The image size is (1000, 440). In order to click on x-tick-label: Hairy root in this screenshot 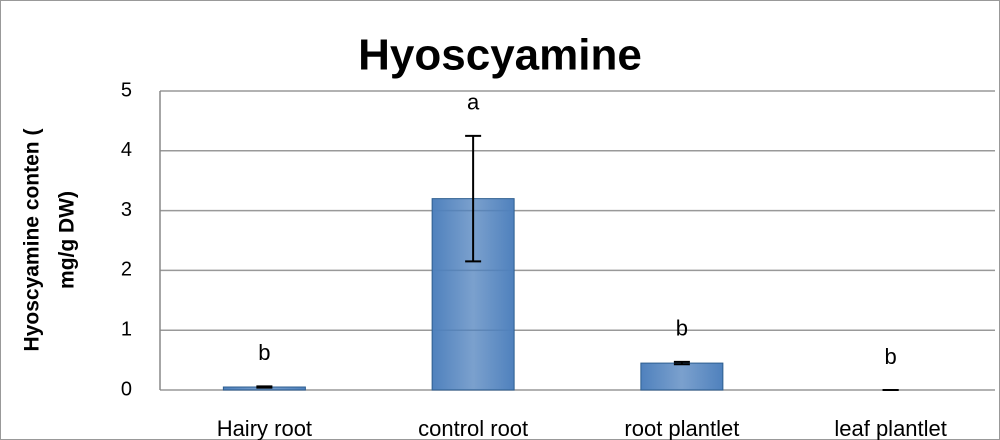, I will do `click(264, 428)`.